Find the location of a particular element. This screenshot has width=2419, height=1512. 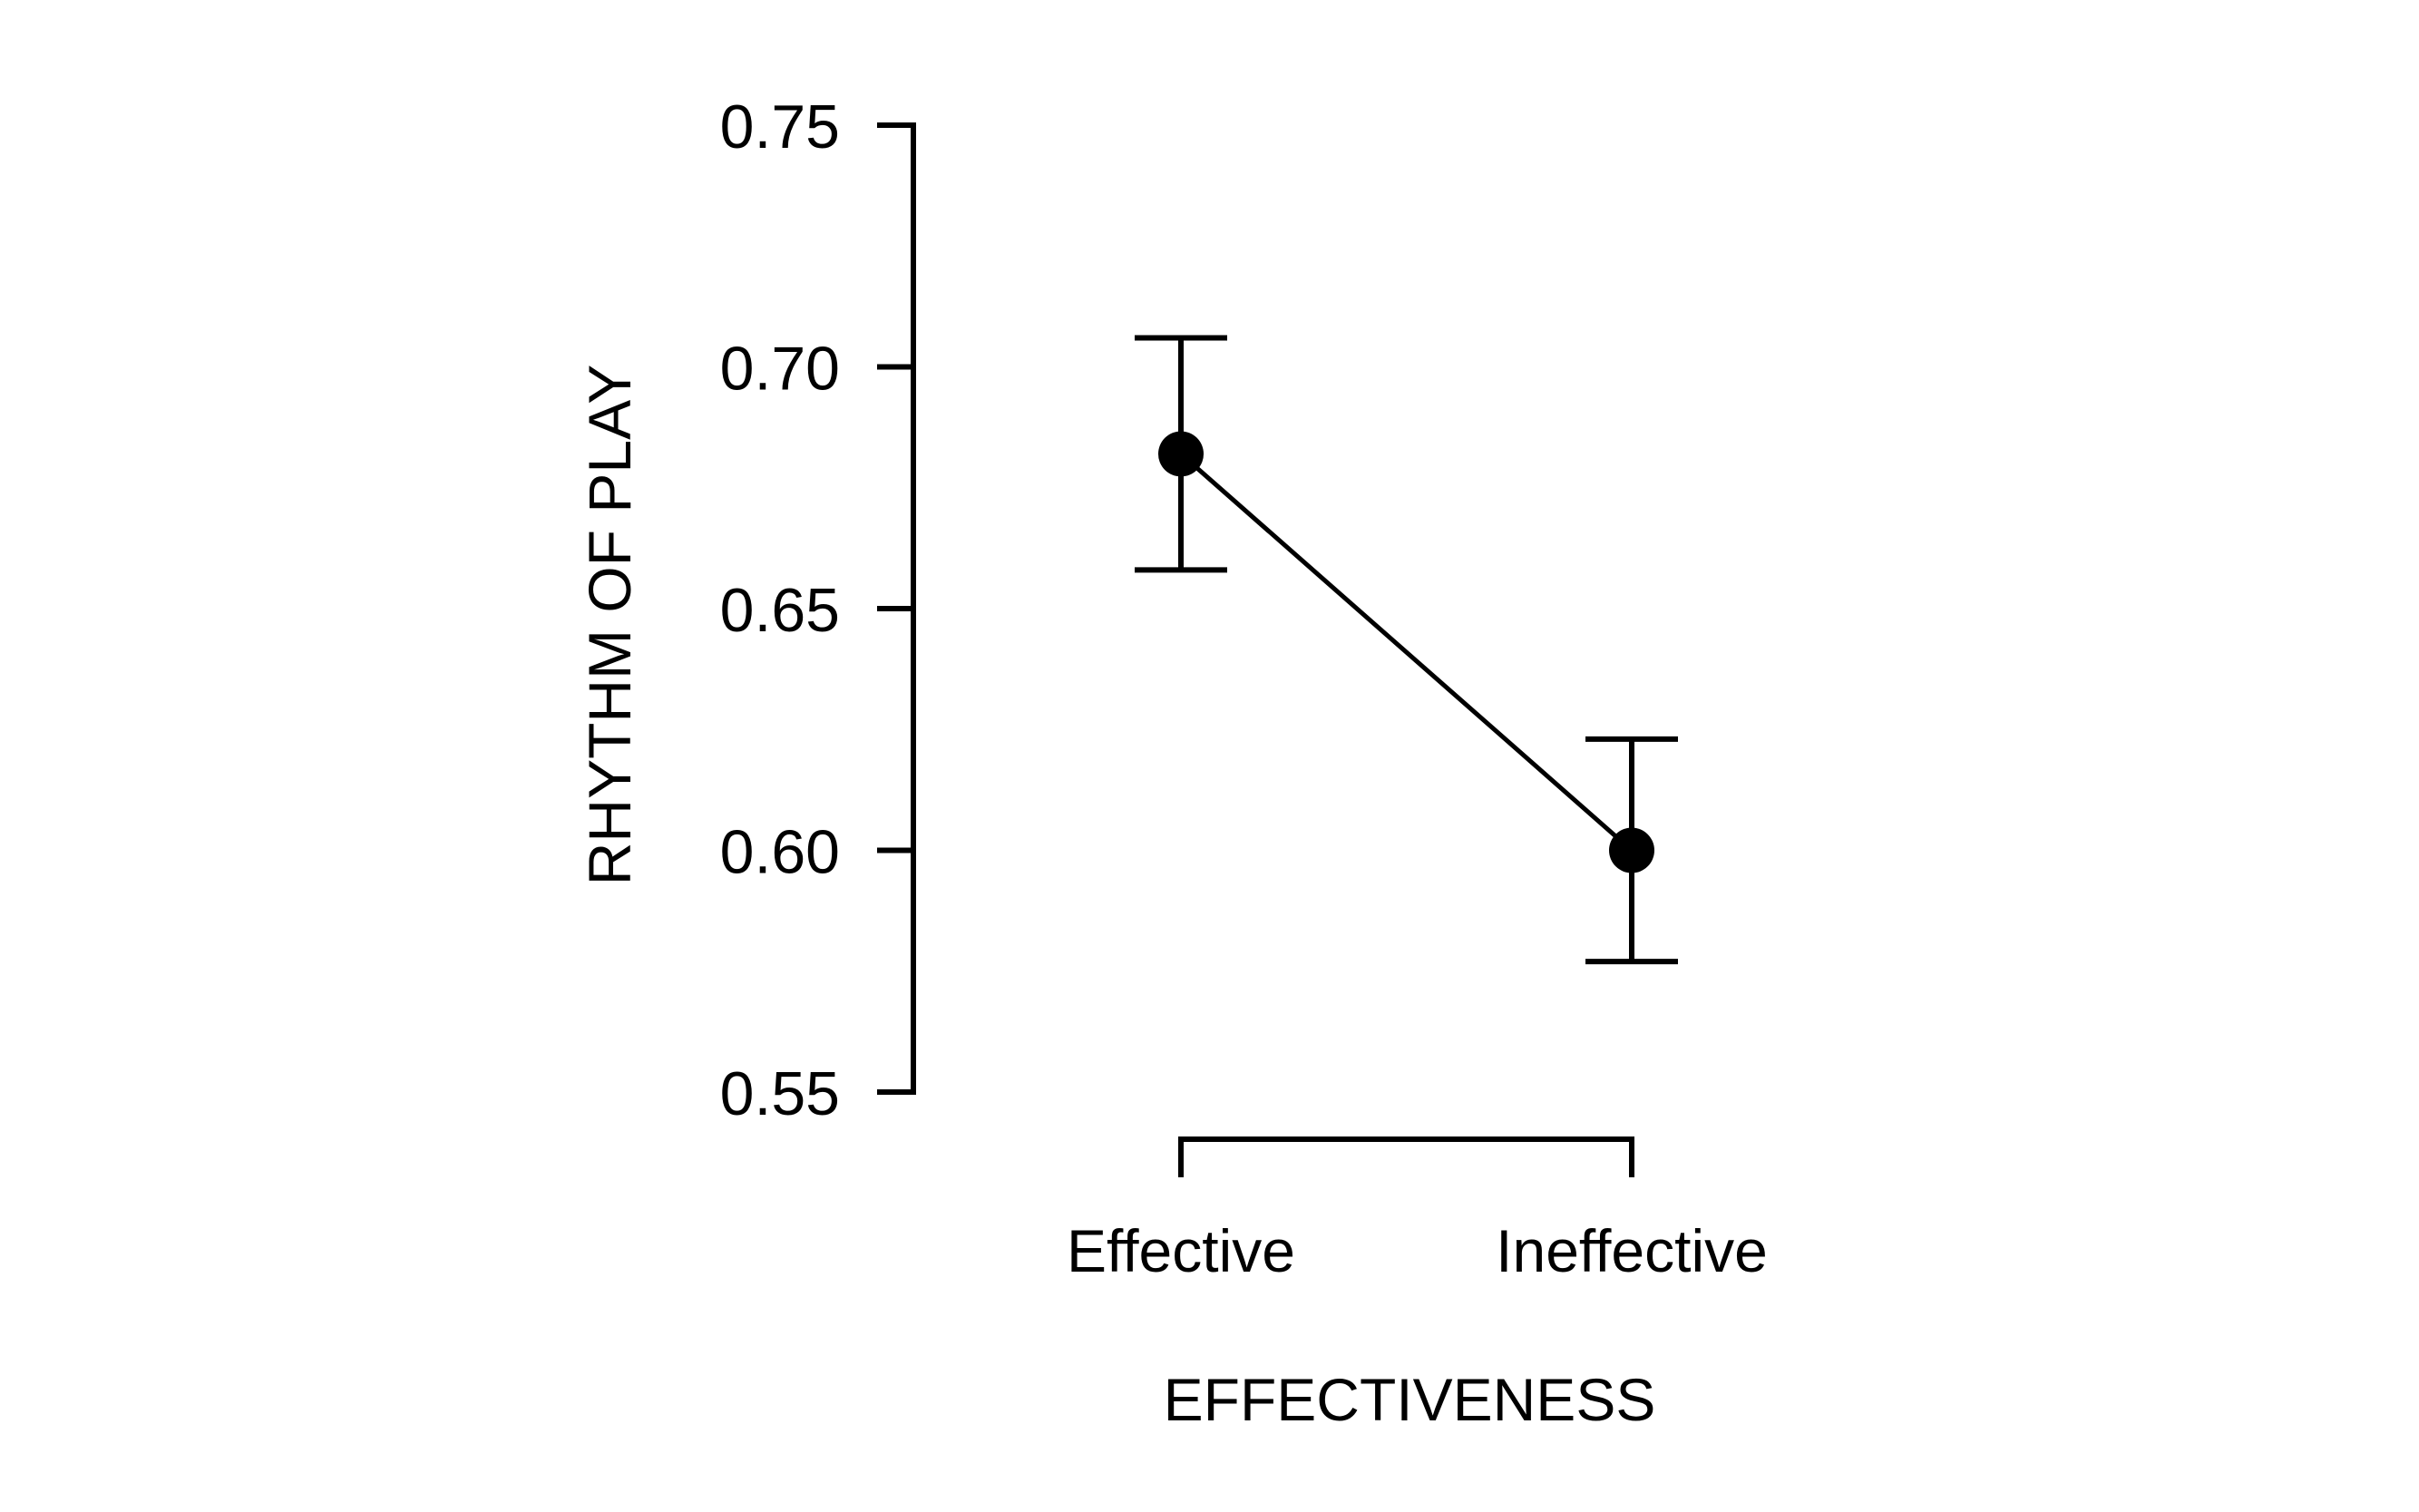

y-axis: 0.55 0.60 0.65 0.70 0.75 is located at coordinates (818, 610).